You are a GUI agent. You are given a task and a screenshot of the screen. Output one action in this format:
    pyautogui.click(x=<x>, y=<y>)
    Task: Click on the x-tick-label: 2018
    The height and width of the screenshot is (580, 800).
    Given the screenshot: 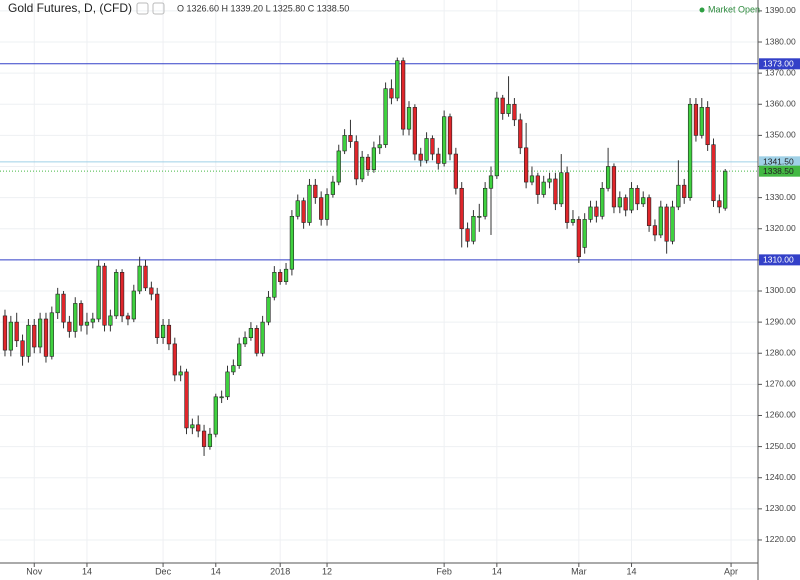 What is the action you would take?
    pyautogui.click(x=280, y=571)
    